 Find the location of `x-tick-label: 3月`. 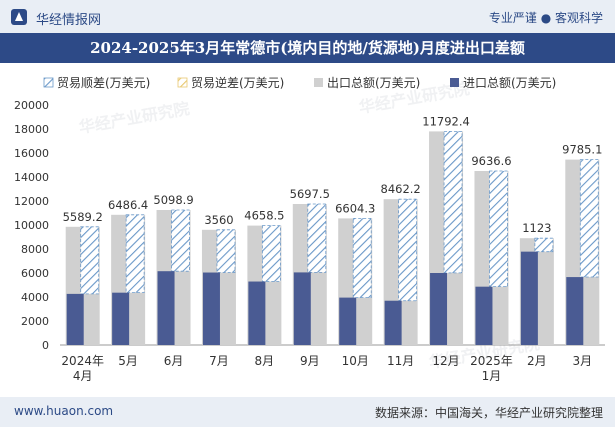

x-tick-label: 3月 is located at coordinates (582, 361).